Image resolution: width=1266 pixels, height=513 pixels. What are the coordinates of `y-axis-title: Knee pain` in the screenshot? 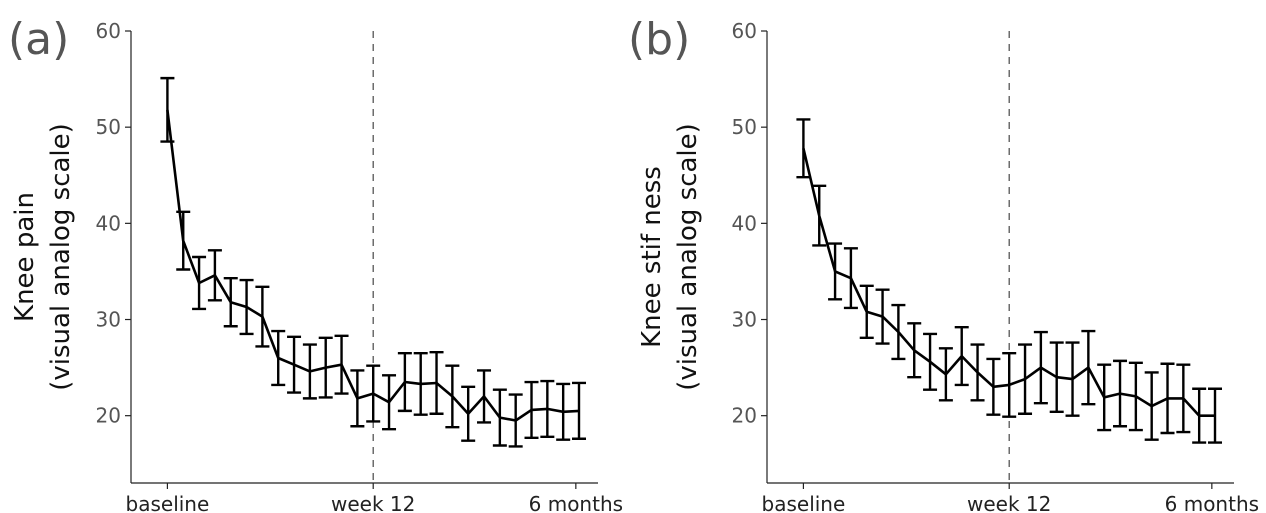 It's located at (25, 257).